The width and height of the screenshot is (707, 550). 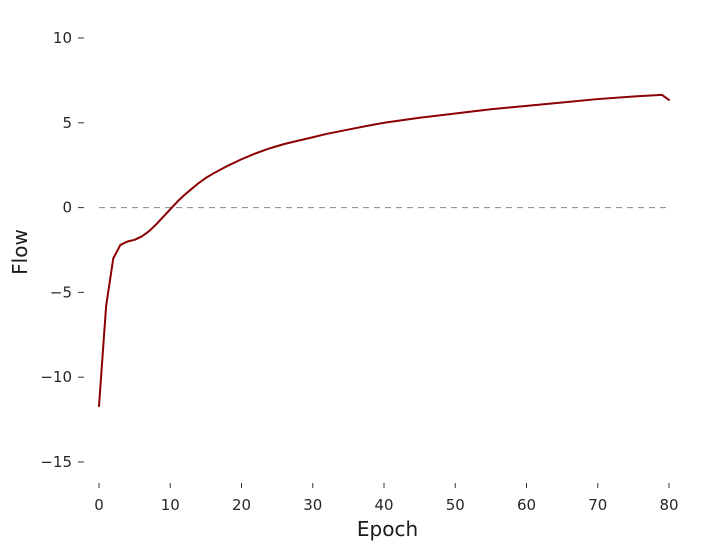 What do you see at coordinates (668, 505) in the screenshot?
I see `x-tick-label: 80` at bounding box center [668, 505].